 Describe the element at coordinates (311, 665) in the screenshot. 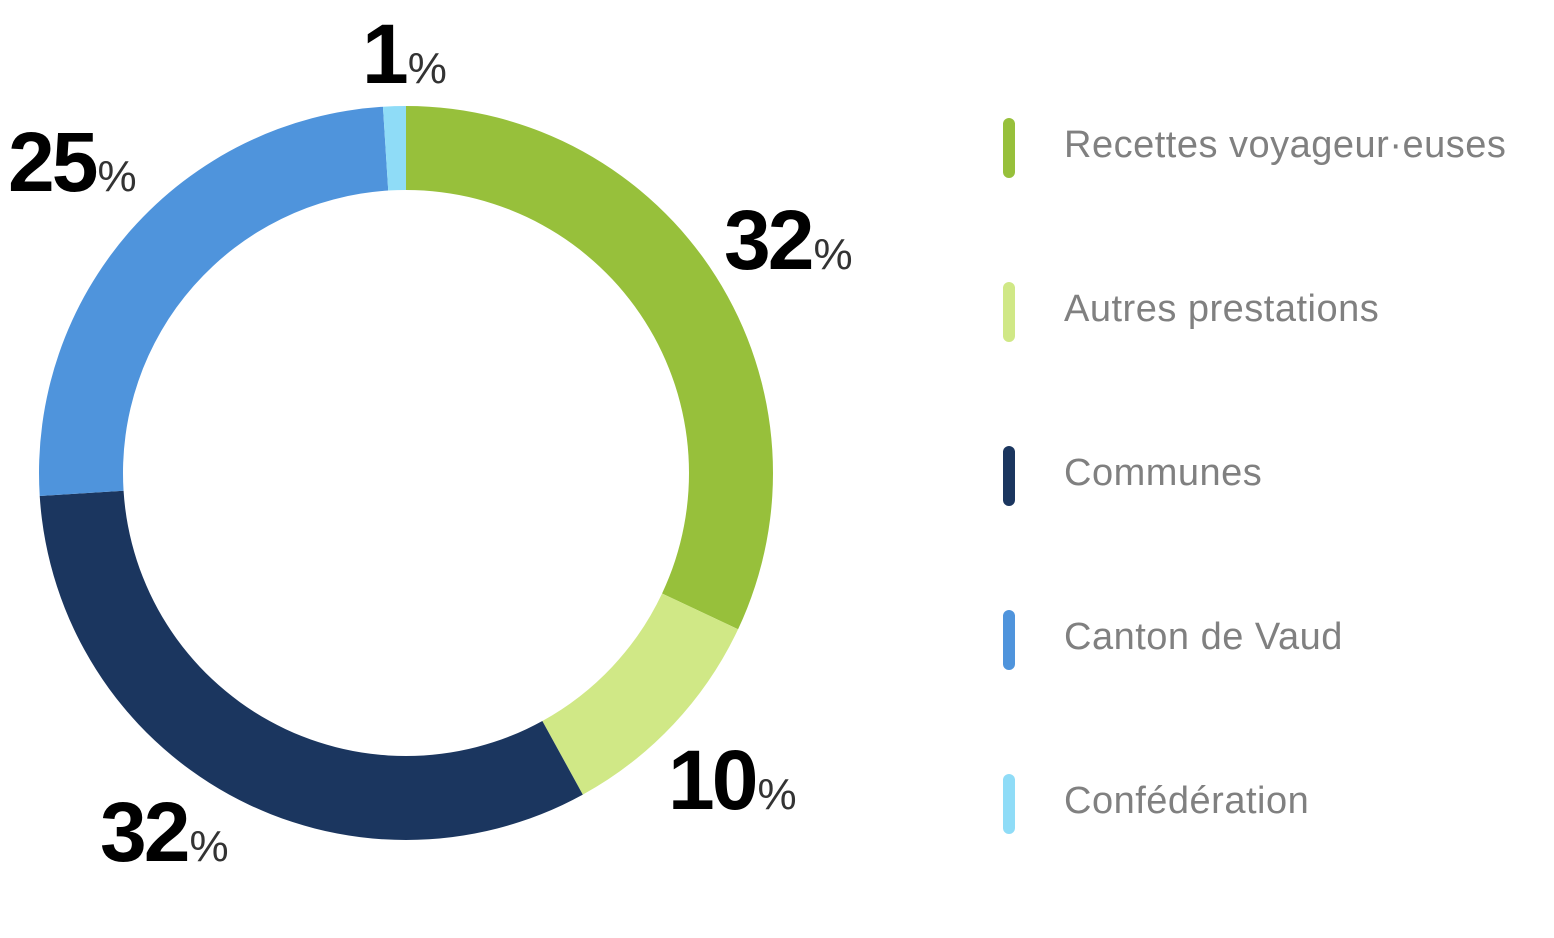

I see `donut-segment-communes` at that location.